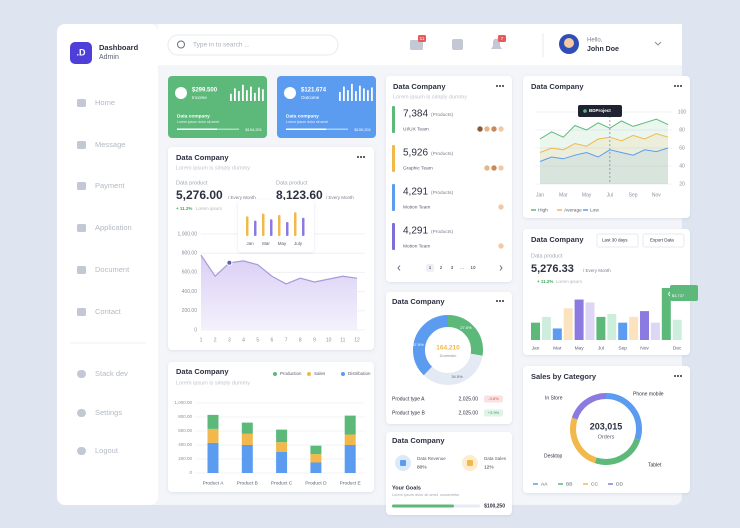  What do you see at coordinates (663, 240) in the screenshot?
I see `export-button` at bounding box center [663, 240].